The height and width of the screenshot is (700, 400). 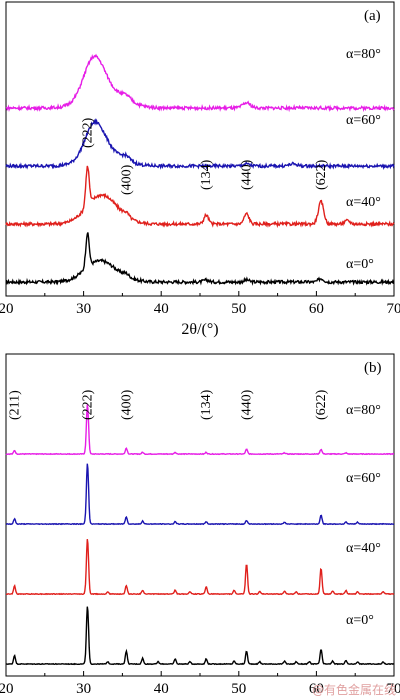 What do you see at coordinates (87, 132) in the screenshot?
I see `peak-label-0: (222)` at bounding box center [87, 132].